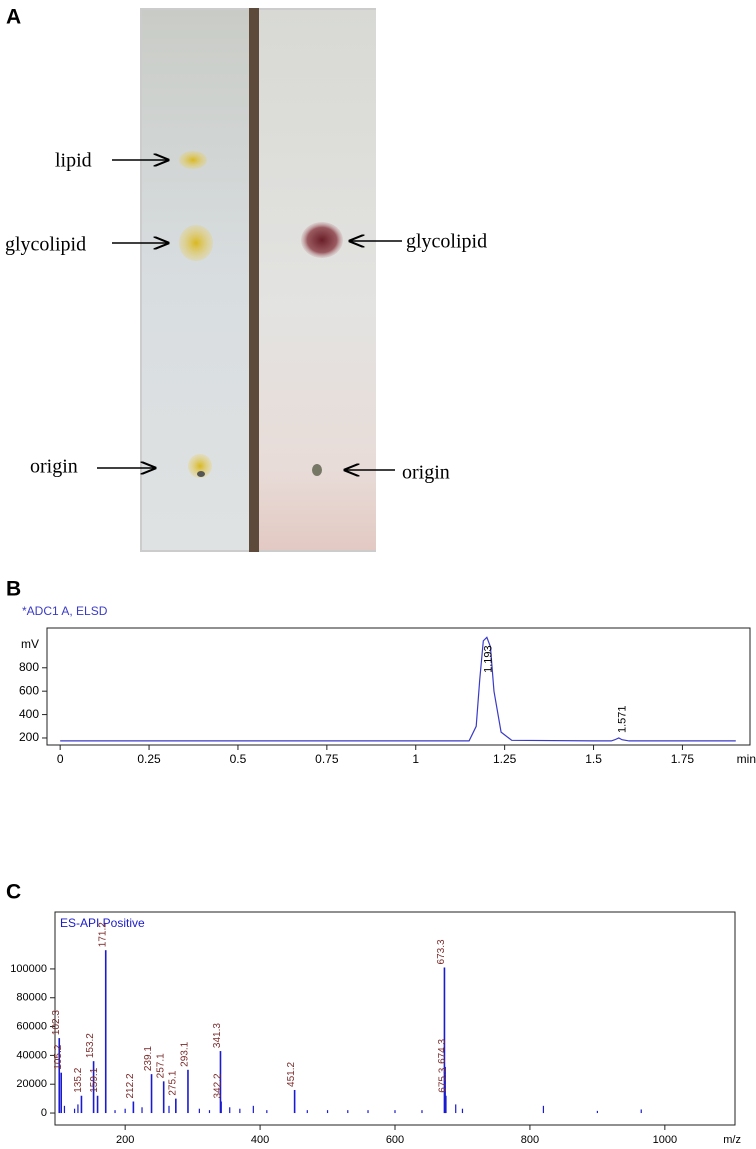 The width and height of the screenshot is (756, 1149). What do you see at coordinates (593, 759) in the screenshot?
I see `x-tick-label: 1.5` at bounding box center [593, 759].